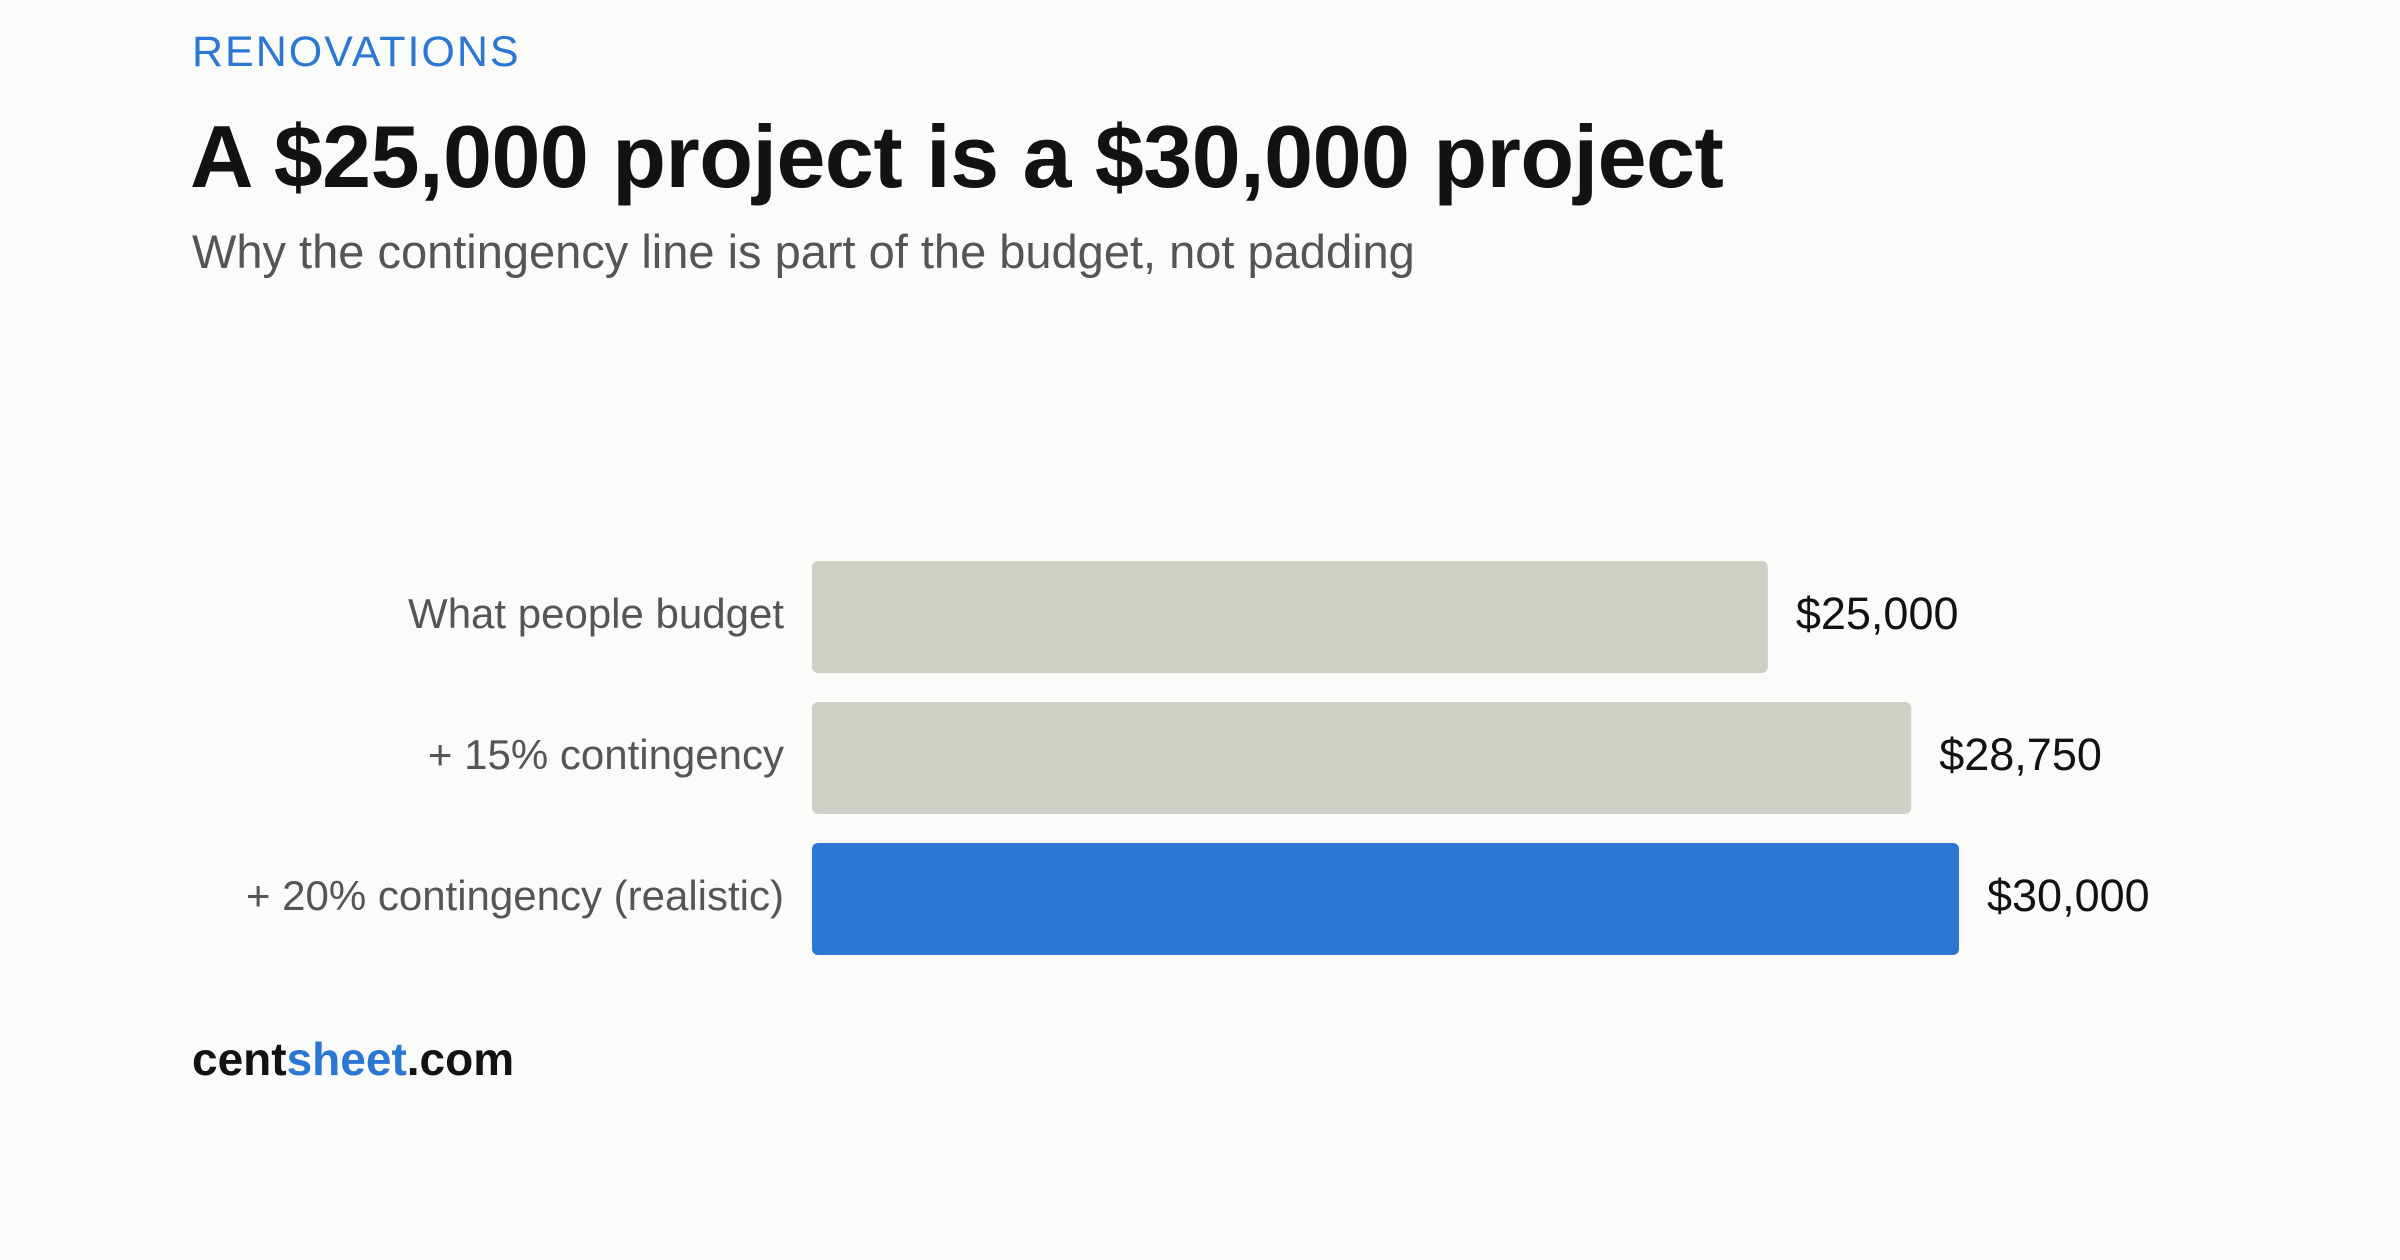 The image size is (2400, 1260). I want to click on brand-part-sheet: sheet, so click(346, 1059).